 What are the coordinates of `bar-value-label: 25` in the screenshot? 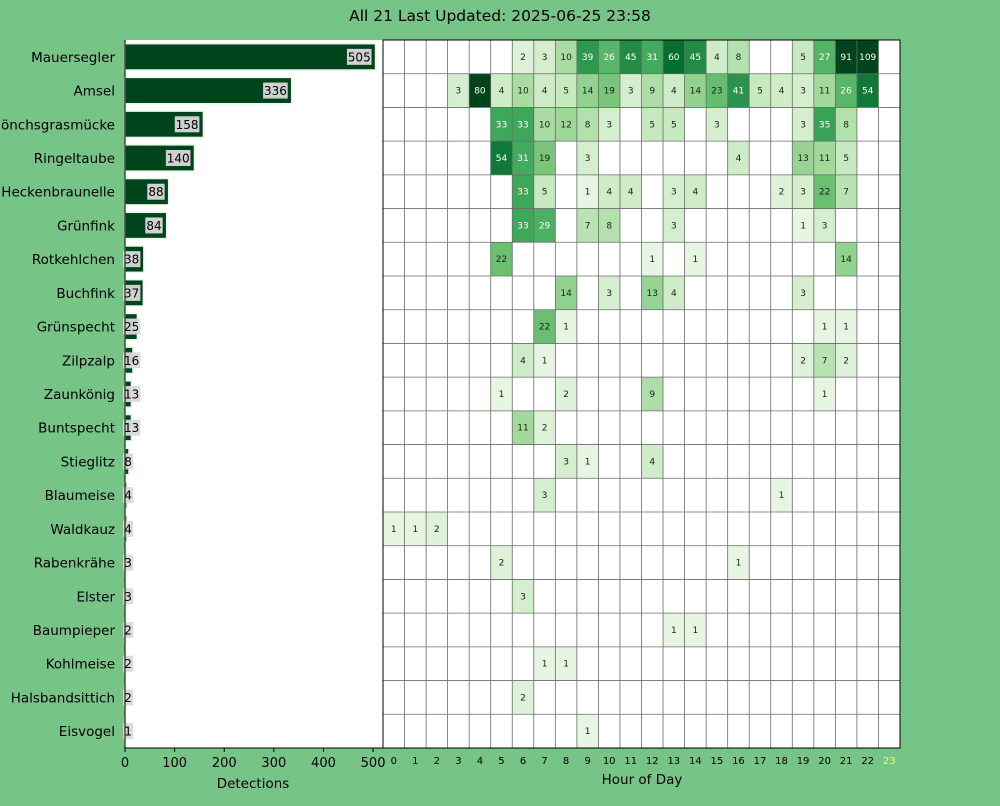 It's located at (131, 327).